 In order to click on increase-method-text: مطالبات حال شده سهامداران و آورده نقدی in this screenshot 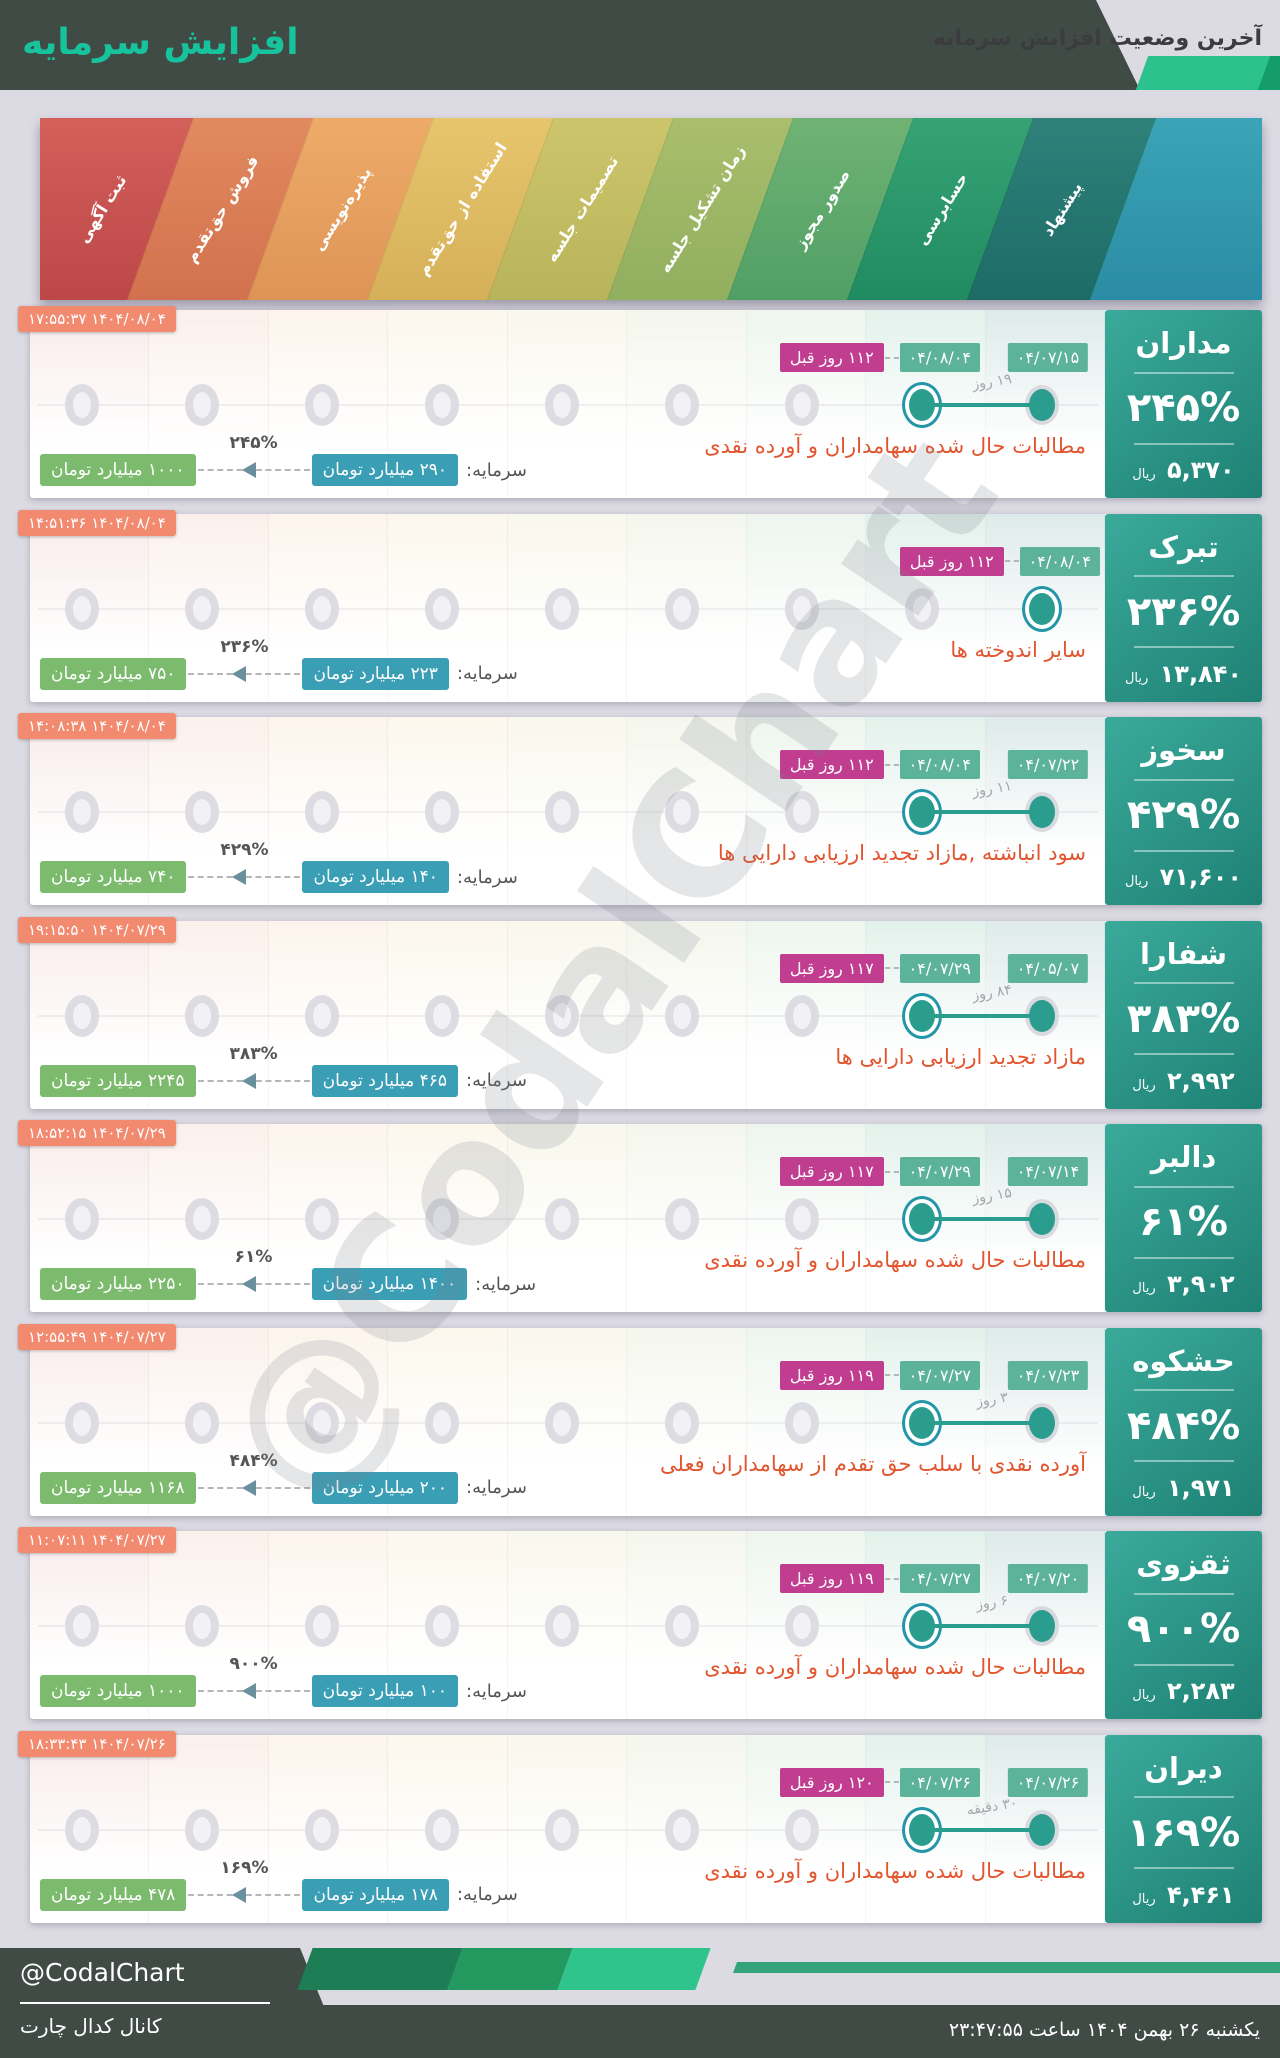, I will do `click(895, 1870)`.